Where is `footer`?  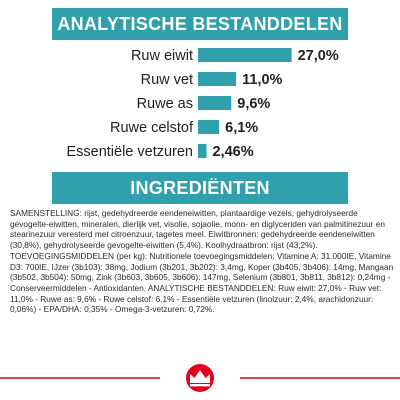
footer is located at coordinates (200, 378).